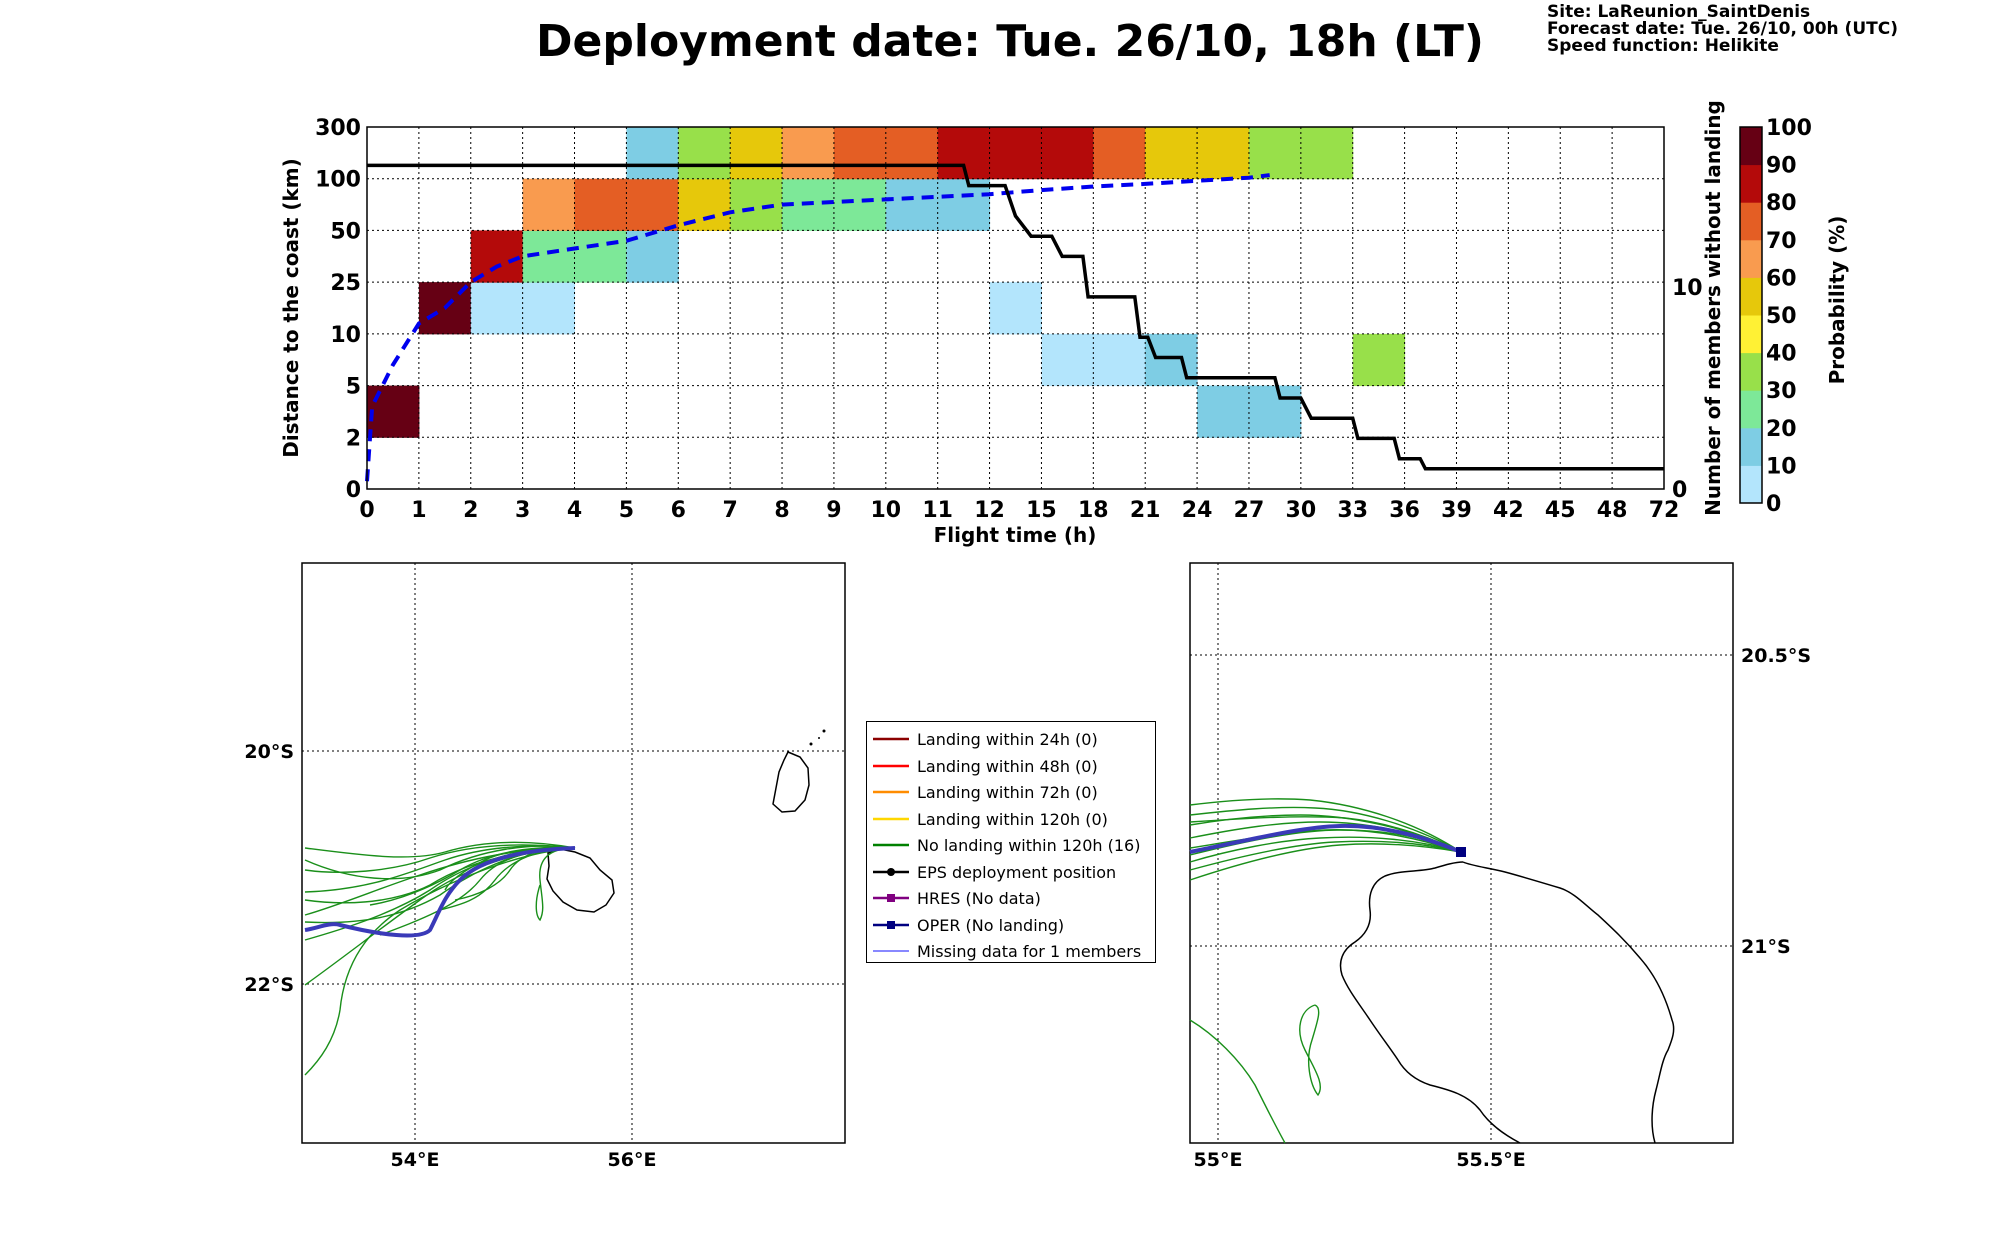 This screenshot has height=1250, width=2000. I want to click on right-map-lon-tick: 55°E, so click(1218, 1160).